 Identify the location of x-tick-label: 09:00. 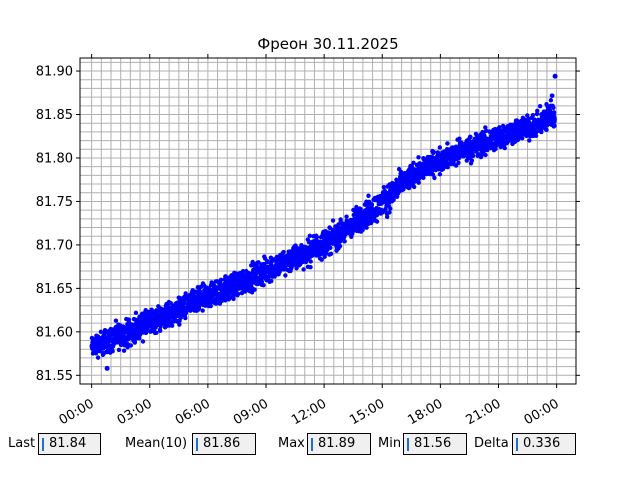
(251, 412).